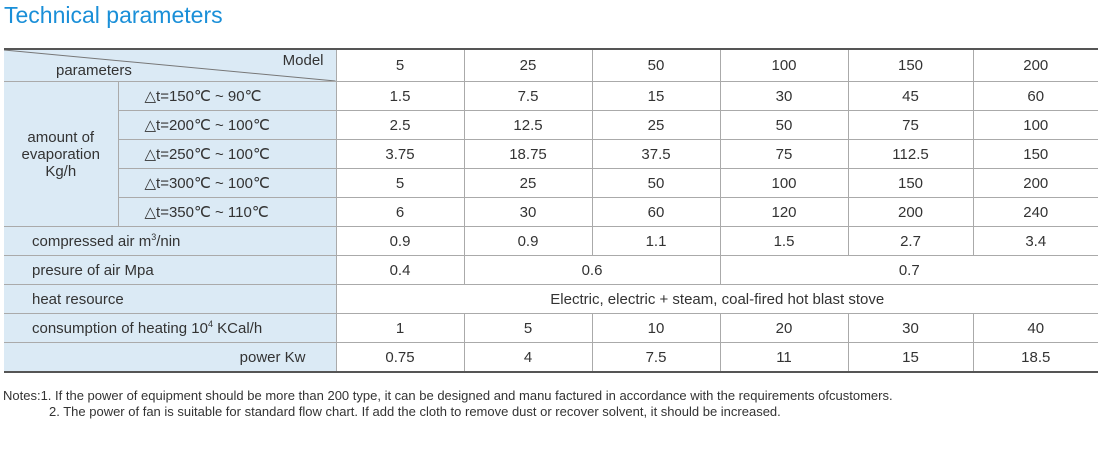 The image size is (1100, 456). I want to click on label-superscript: 3, so click(154, 237).